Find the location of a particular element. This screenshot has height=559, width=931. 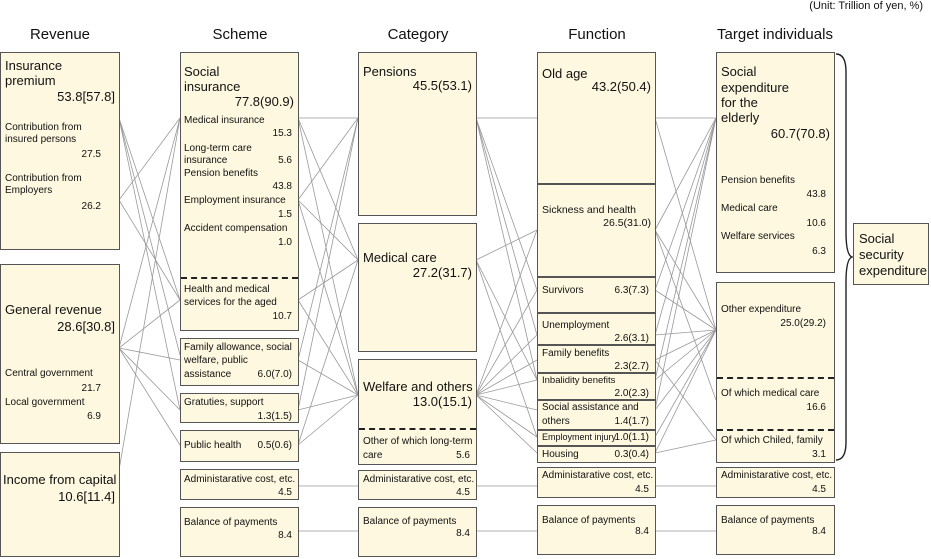

function-balance-value: 8.4 is located at coordinates (642, 531).